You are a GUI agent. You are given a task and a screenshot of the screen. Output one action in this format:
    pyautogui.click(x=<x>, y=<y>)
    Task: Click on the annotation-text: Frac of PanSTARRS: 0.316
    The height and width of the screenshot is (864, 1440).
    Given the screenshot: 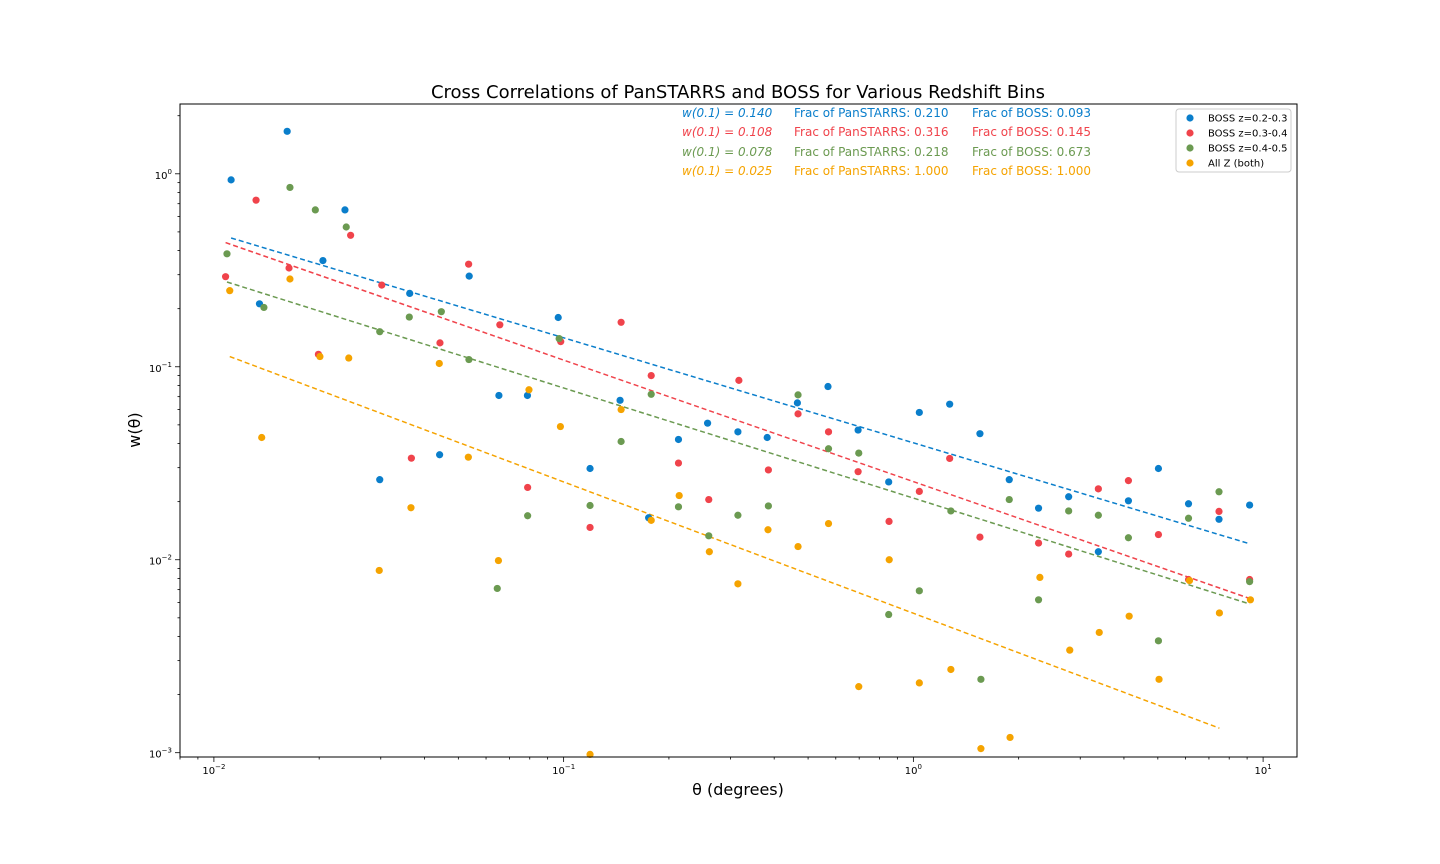 What is the action you would take?
    pyautogui.click(x=871, y=132)
    